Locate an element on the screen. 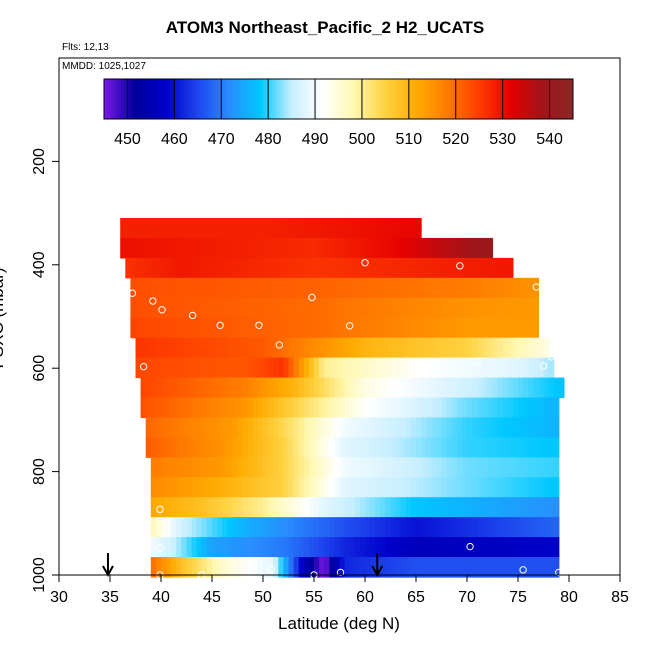 This screenshot has height=650, width=650. heatmap-band is located at coordinates (334, 288).